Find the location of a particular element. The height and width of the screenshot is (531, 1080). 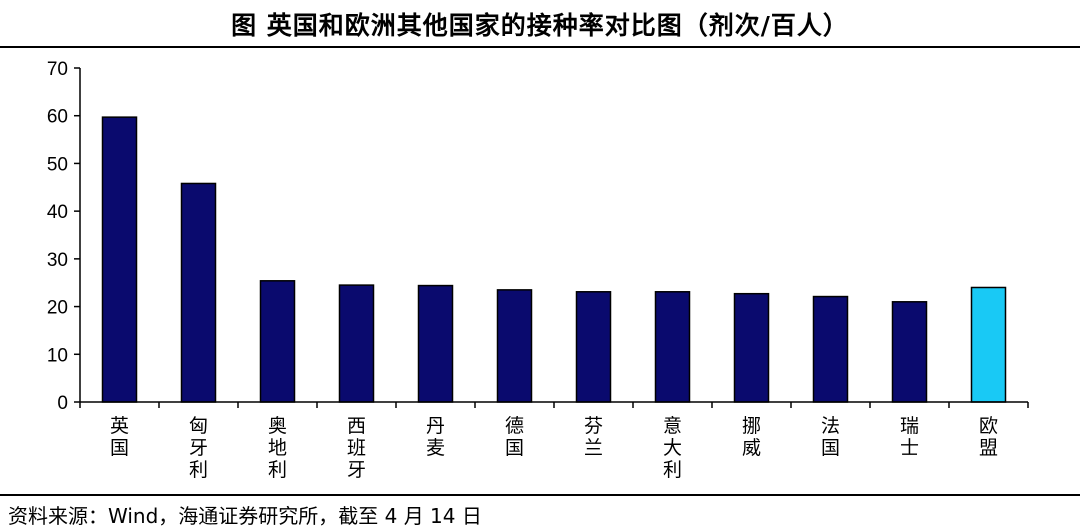

category-label: 西班牙 is located at coordinates (356, 448).